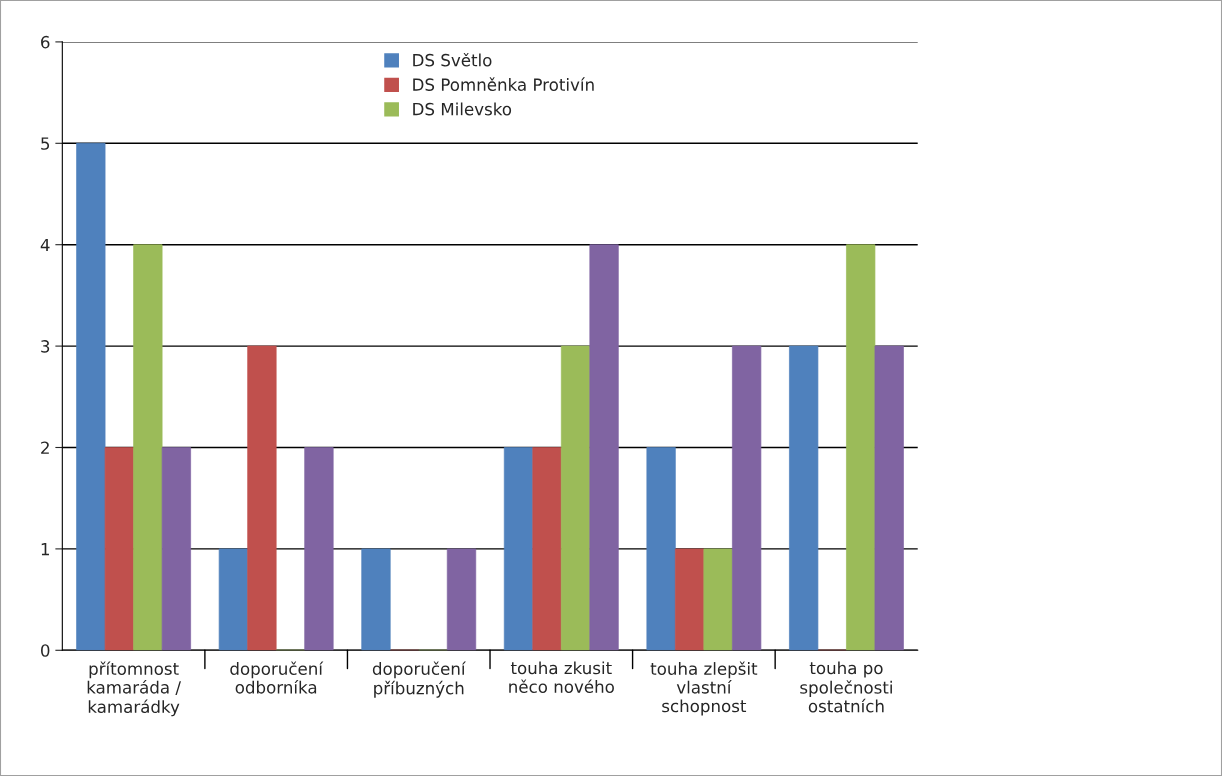 This screenshot has height=776, width=1222. Describe the element at coordinates (45, 42) in the screenshot. I see `y-tick-label: 6` at that location.